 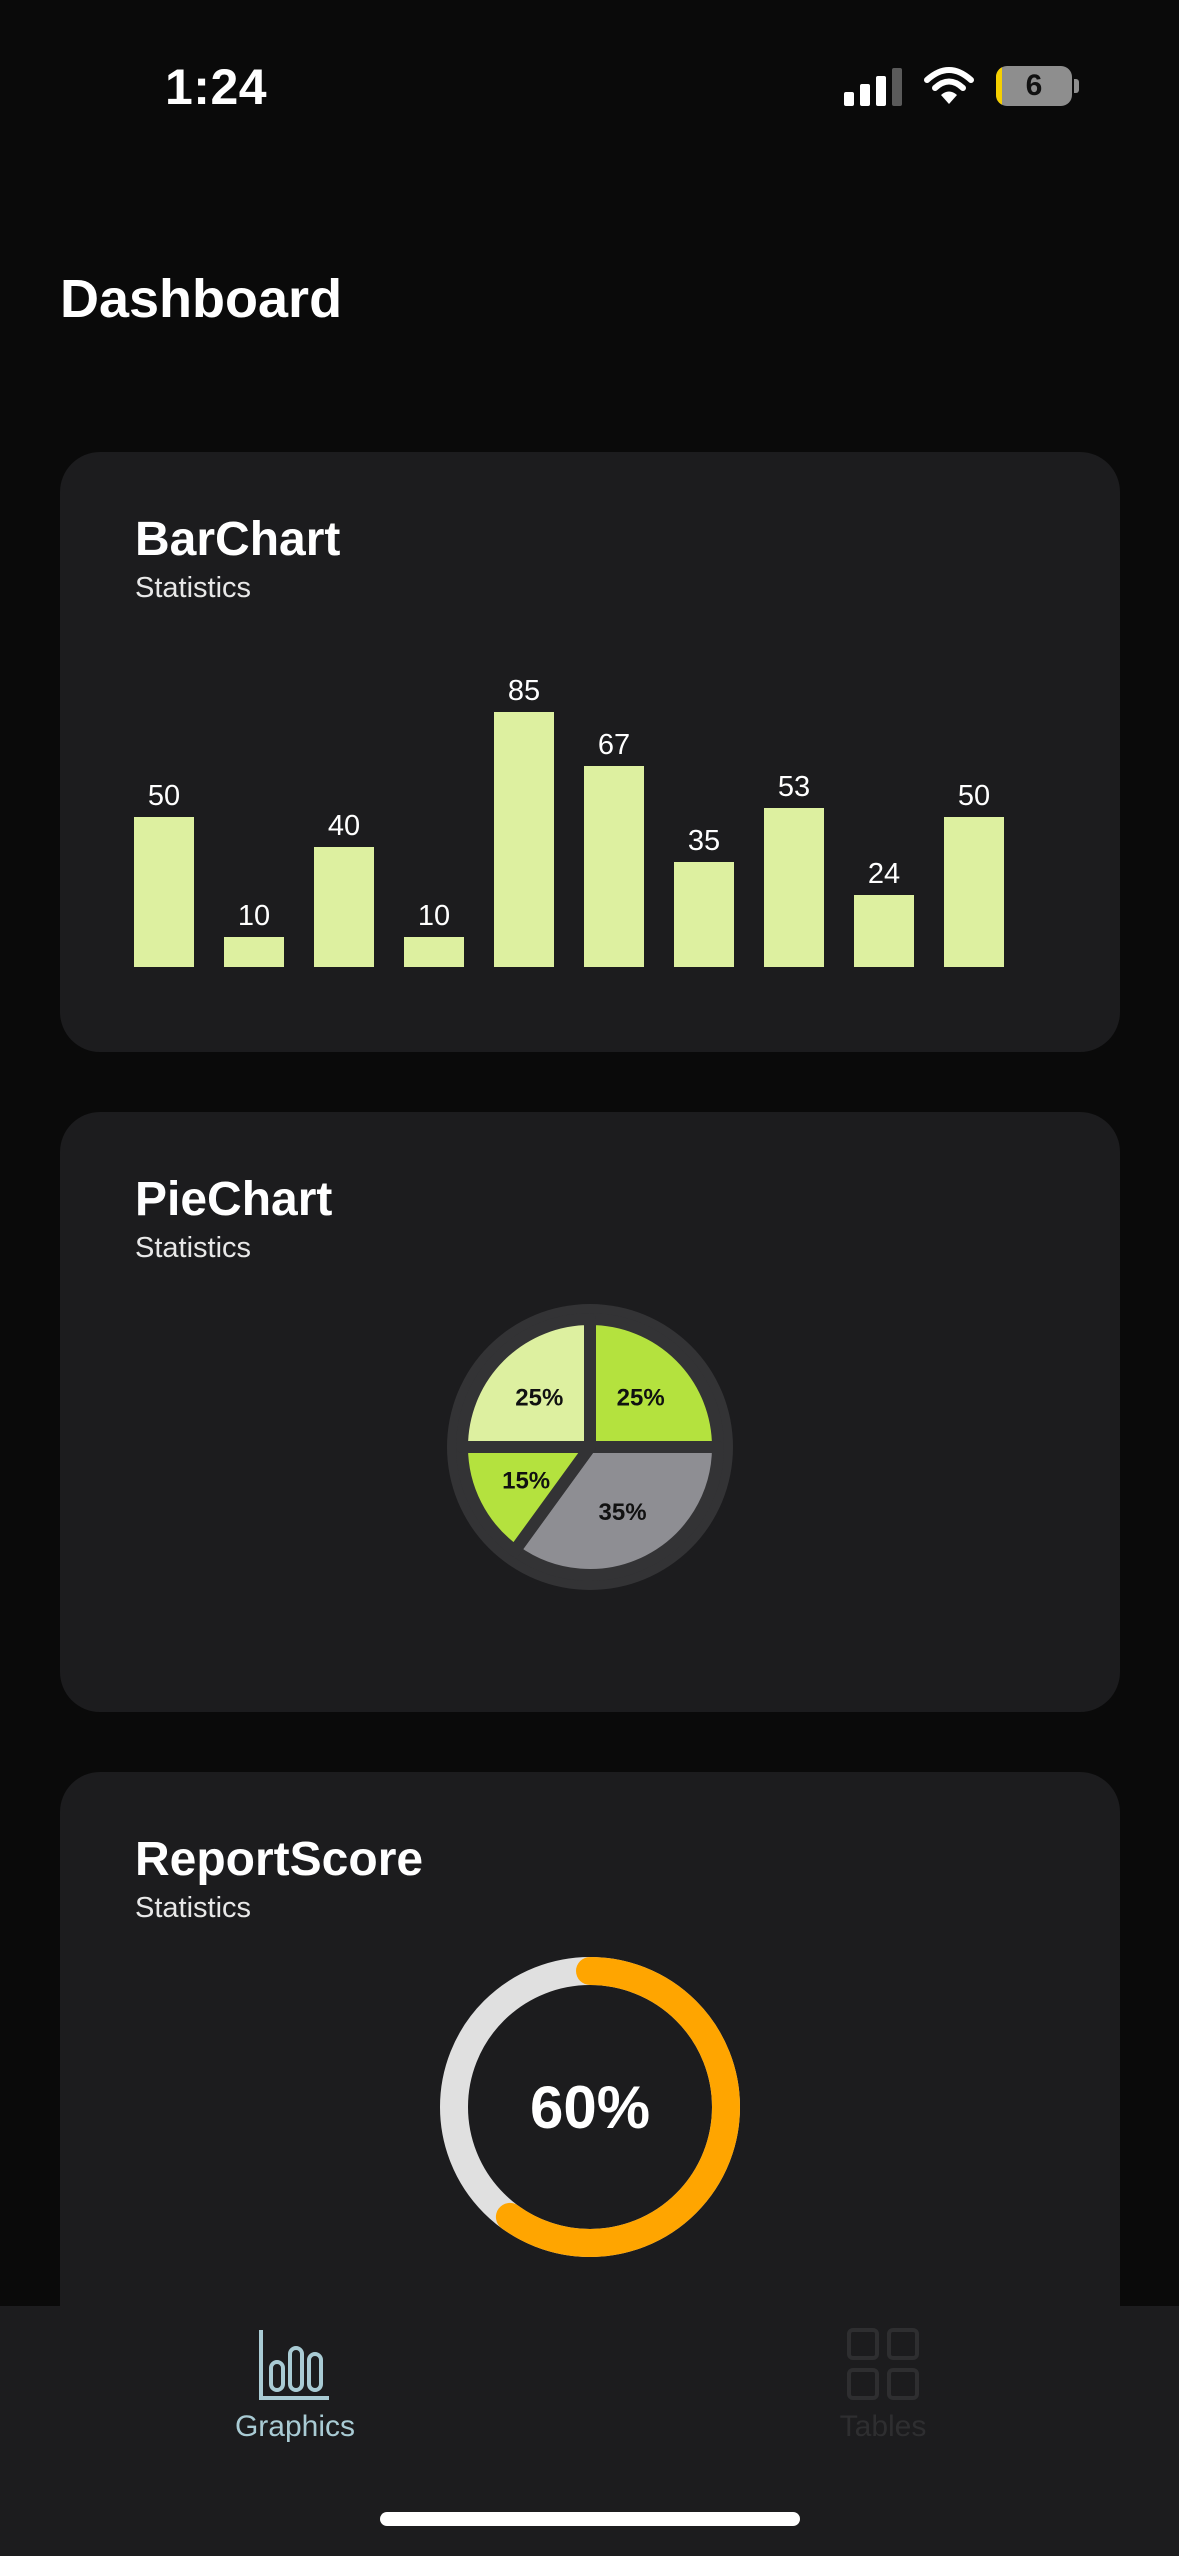 I want to click on bar-value-label: 40, so click(x=344, y=826).